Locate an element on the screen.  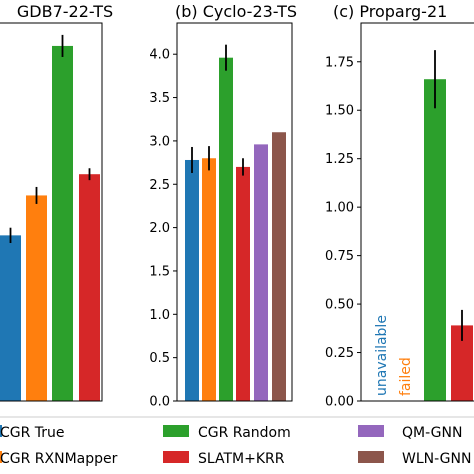
panel-b-ytick-label: 1.0 is located at coordinates (159, 315).